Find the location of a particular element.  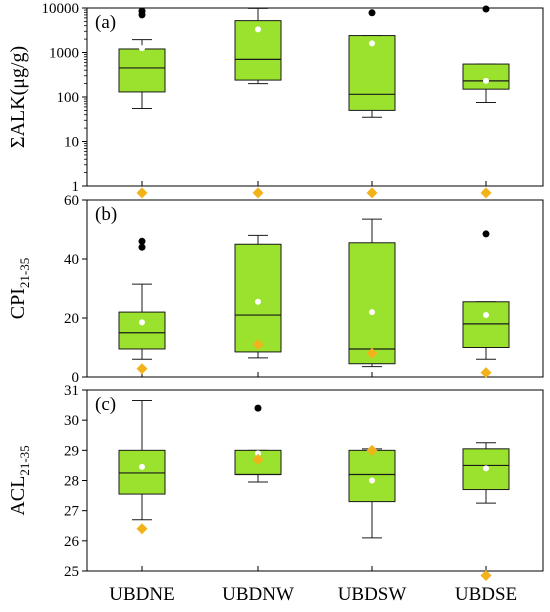

y-tick-label: 60 is located at coordinates (71, 201).